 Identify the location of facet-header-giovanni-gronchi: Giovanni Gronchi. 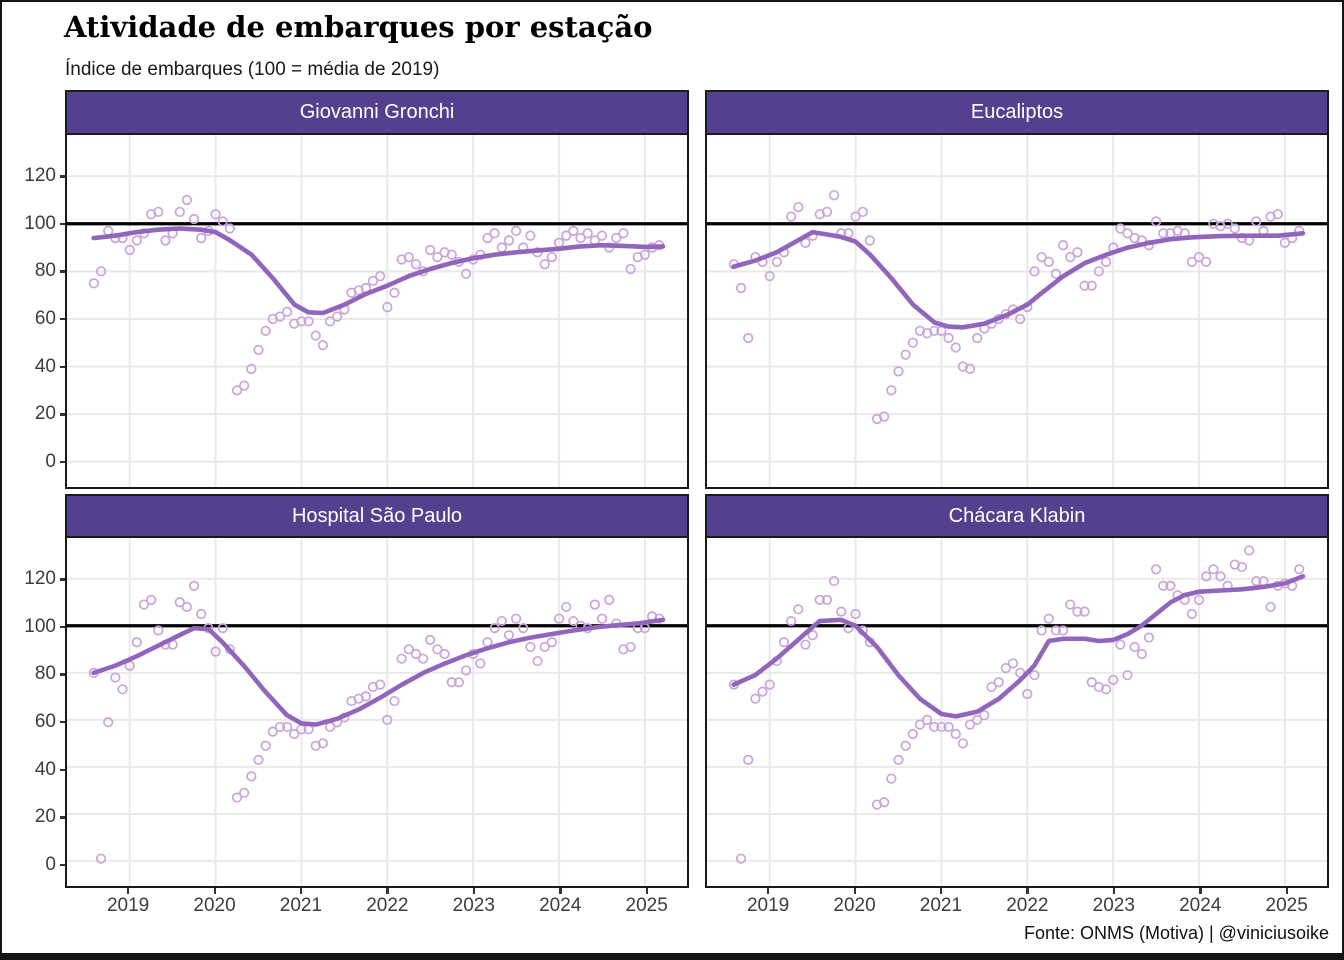
(377, 112).